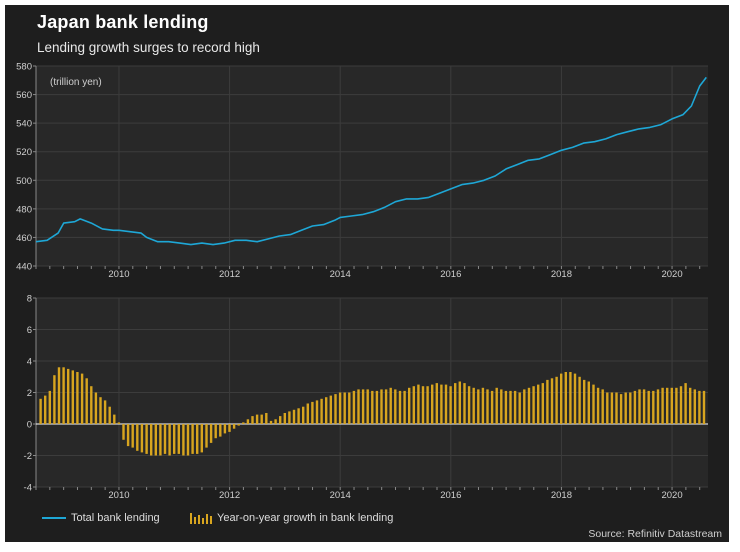 The image size is (740, 552). Describe the element at coordinates (118, 274) in the screenshot. I see `lending-x-tick-label: 2010` at that location.